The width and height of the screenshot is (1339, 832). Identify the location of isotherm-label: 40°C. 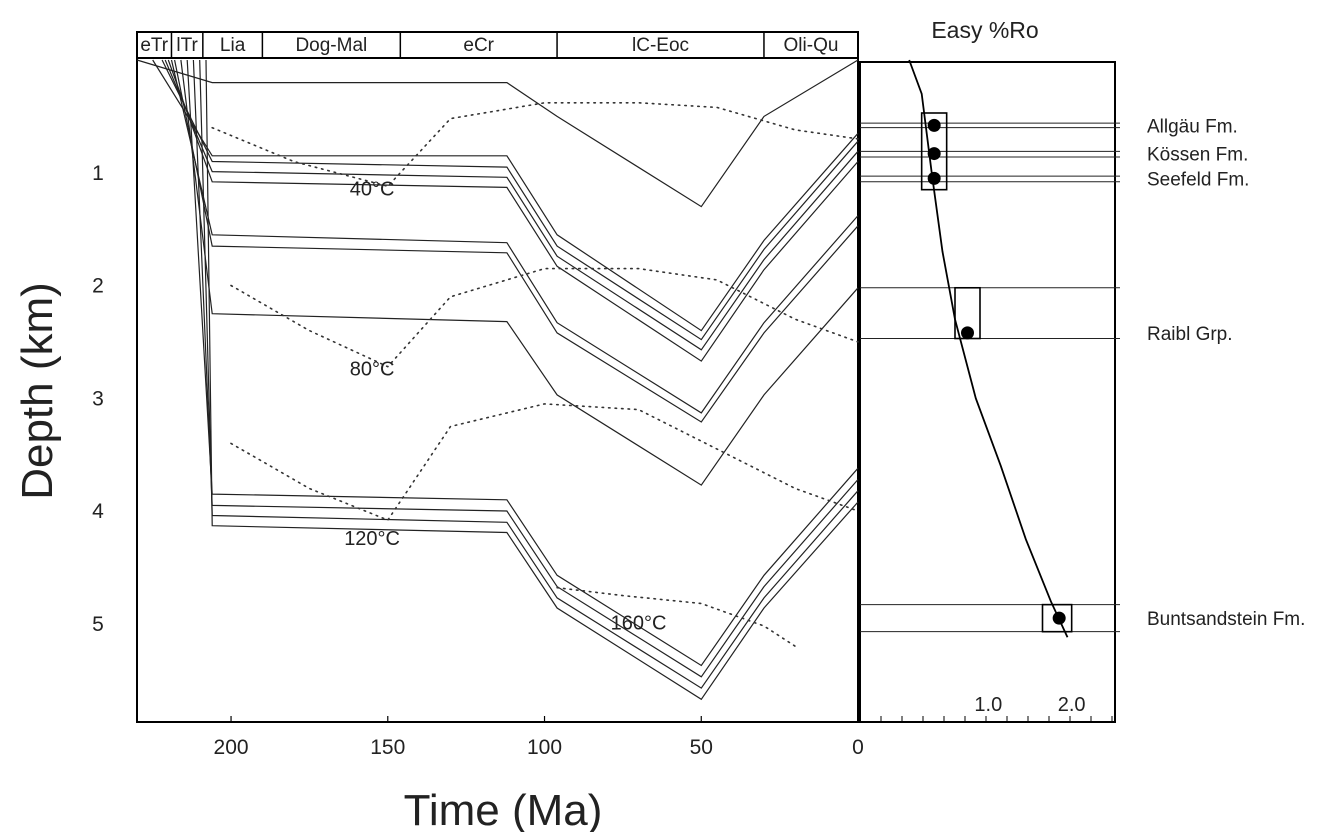
(372, 189).